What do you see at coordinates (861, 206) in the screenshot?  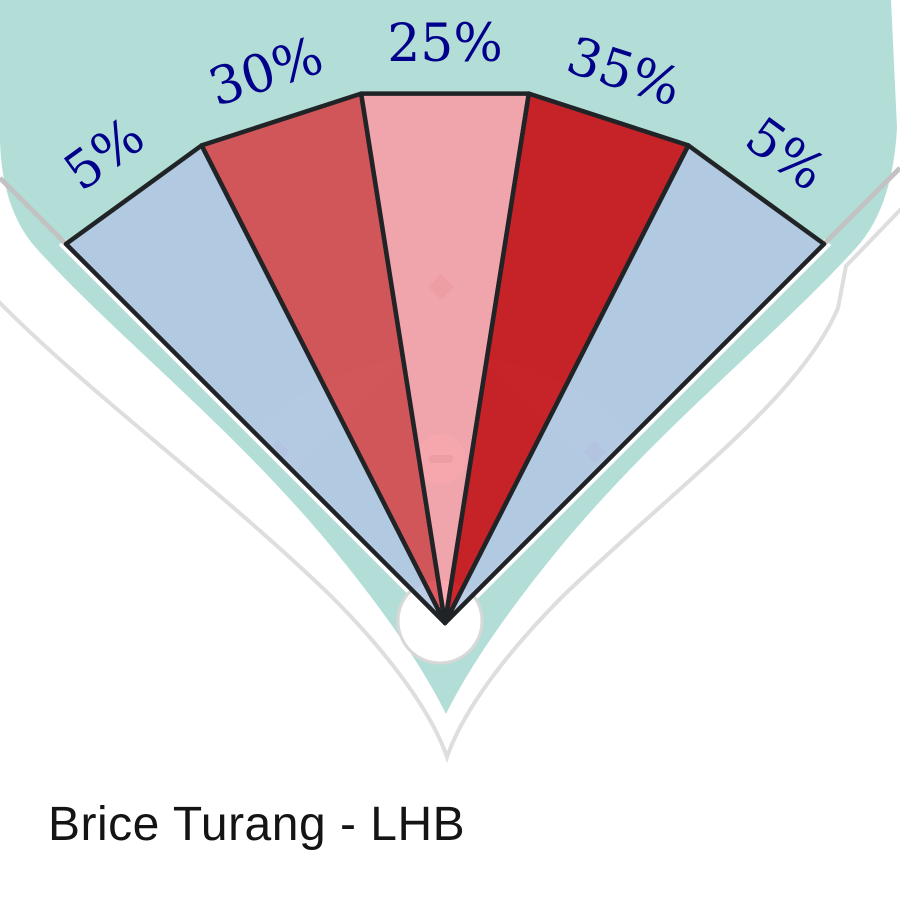 I see `foul-line-right-gray` at bounding box center [861, 206].